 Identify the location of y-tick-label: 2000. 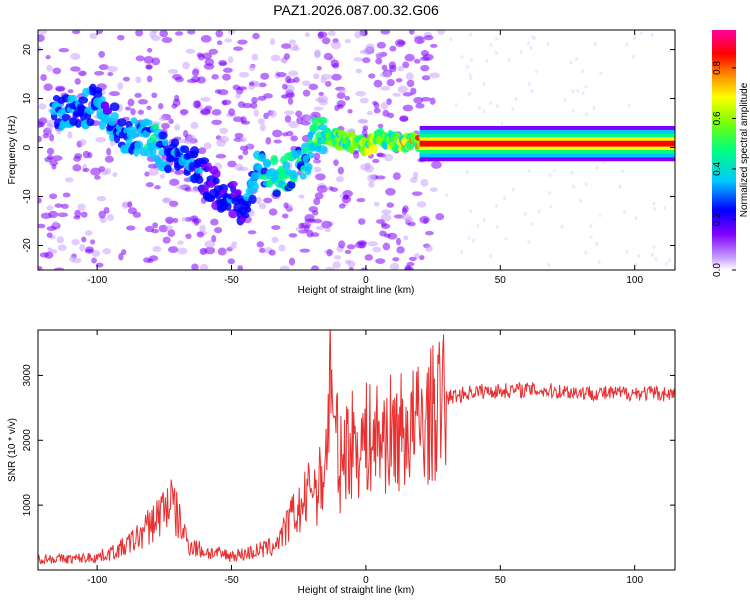
(27, 440).